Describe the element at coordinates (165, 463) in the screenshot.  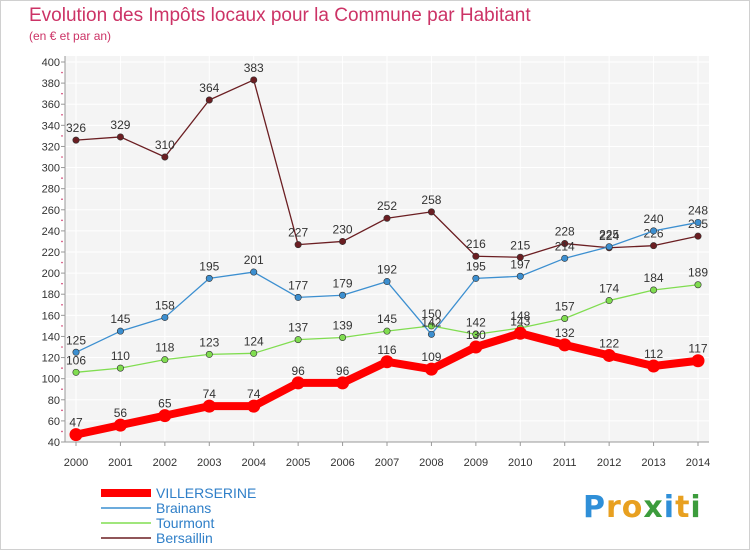
I see `x-tick-label: 2002` at that location.